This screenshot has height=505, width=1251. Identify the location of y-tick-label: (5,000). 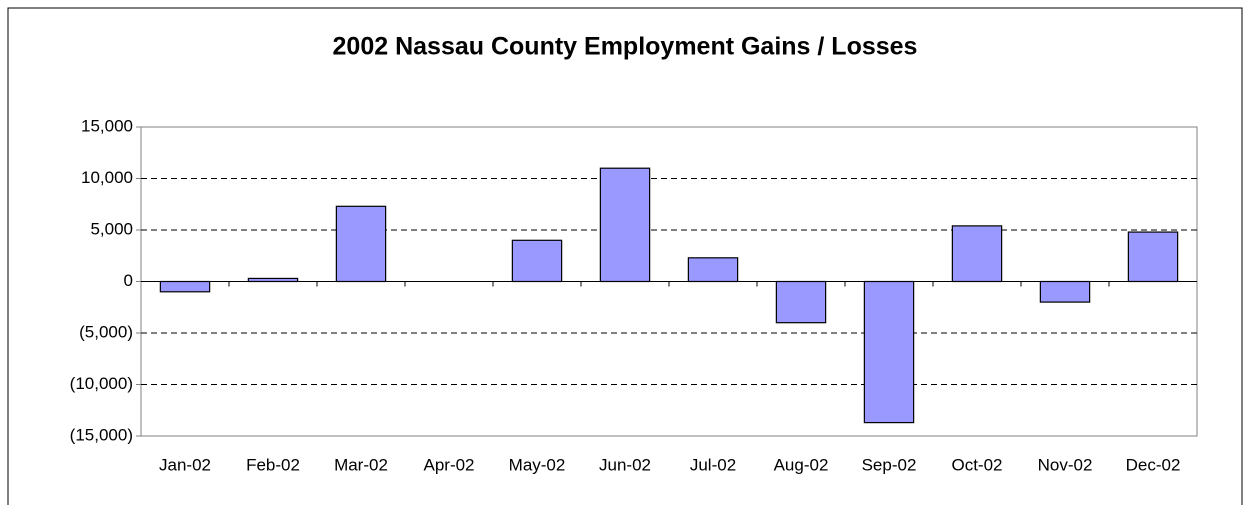
(106, 331).